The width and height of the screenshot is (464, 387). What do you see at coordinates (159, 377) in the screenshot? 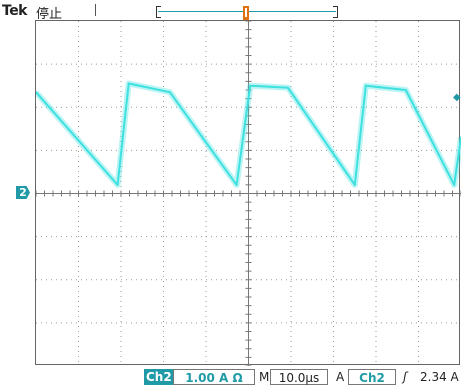
I see `channel-badge: Ch2` at bounding box center [159, 377].